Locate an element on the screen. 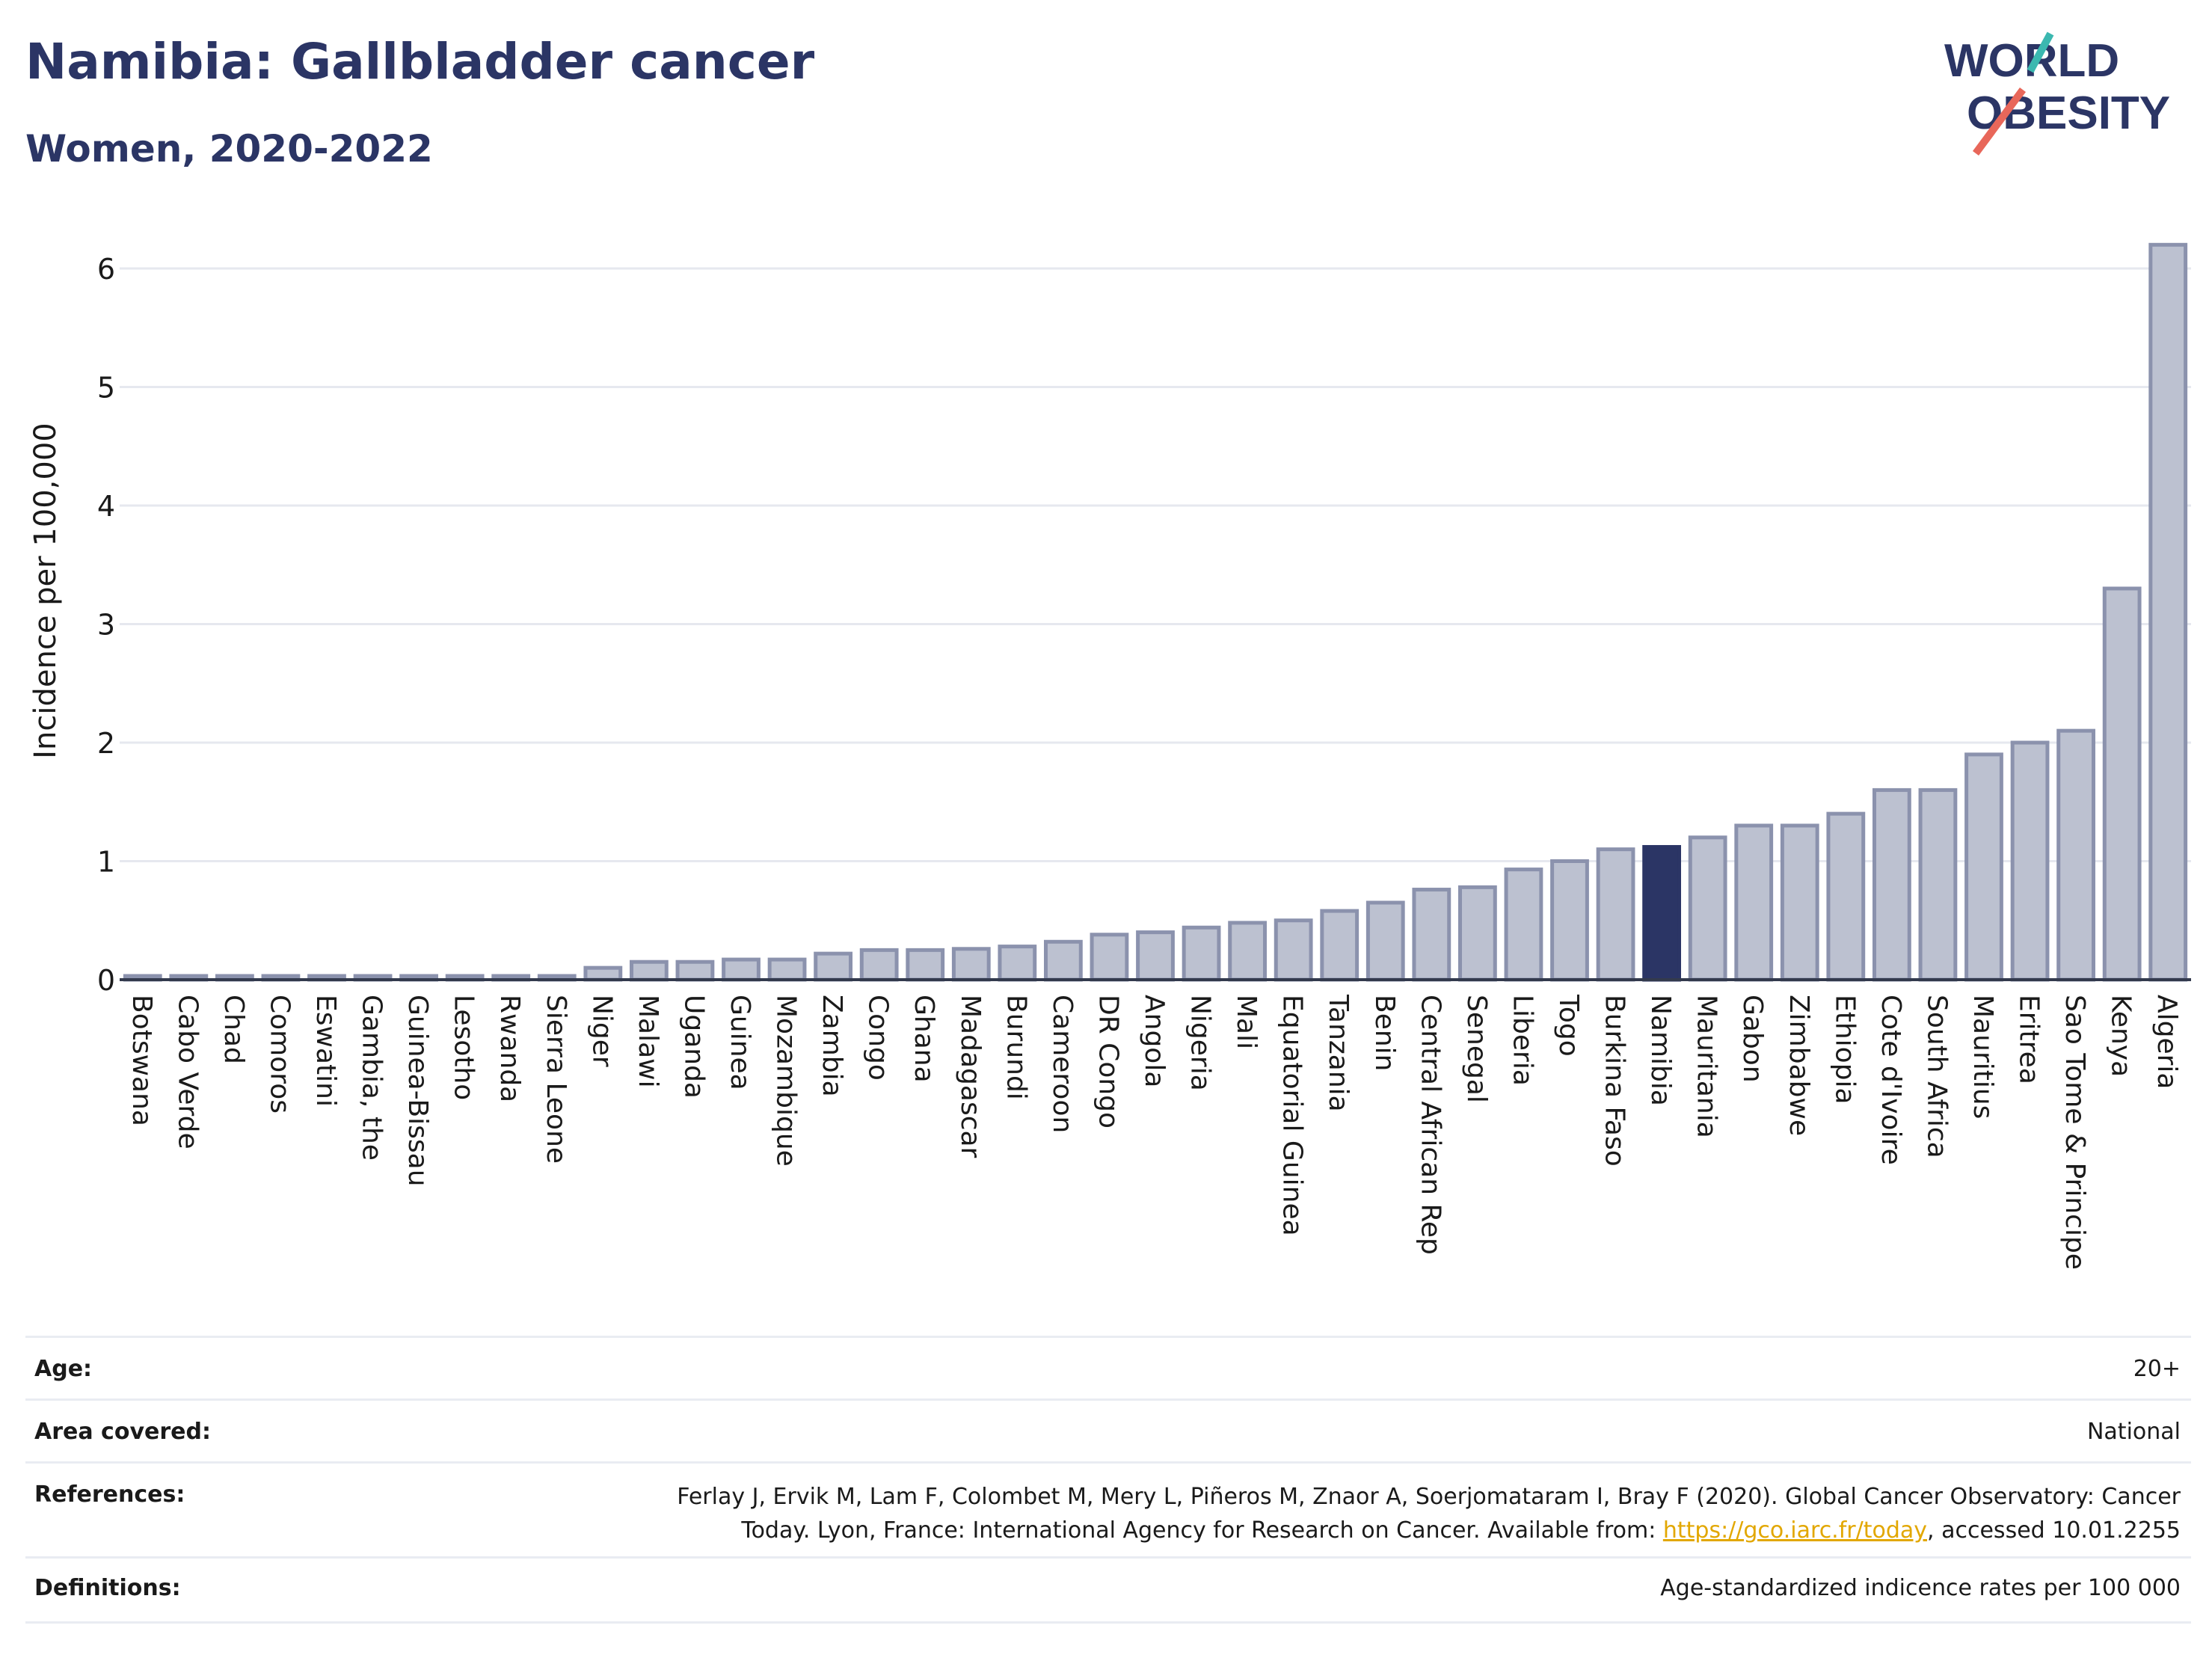  x-tick-label: Burundi is located at coordinates (1016, 1047).